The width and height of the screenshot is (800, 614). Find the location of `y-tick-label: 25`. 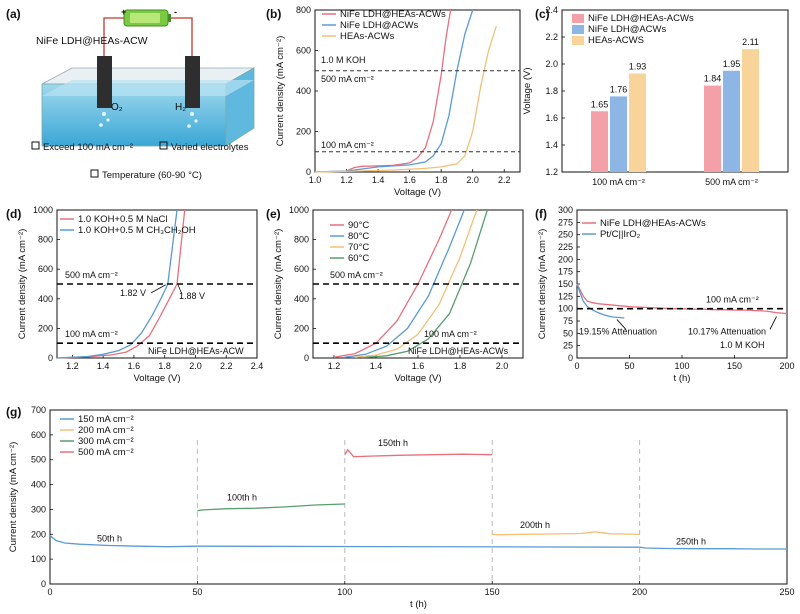

y-tick-label: 25 is located at coordinates (568, 346).